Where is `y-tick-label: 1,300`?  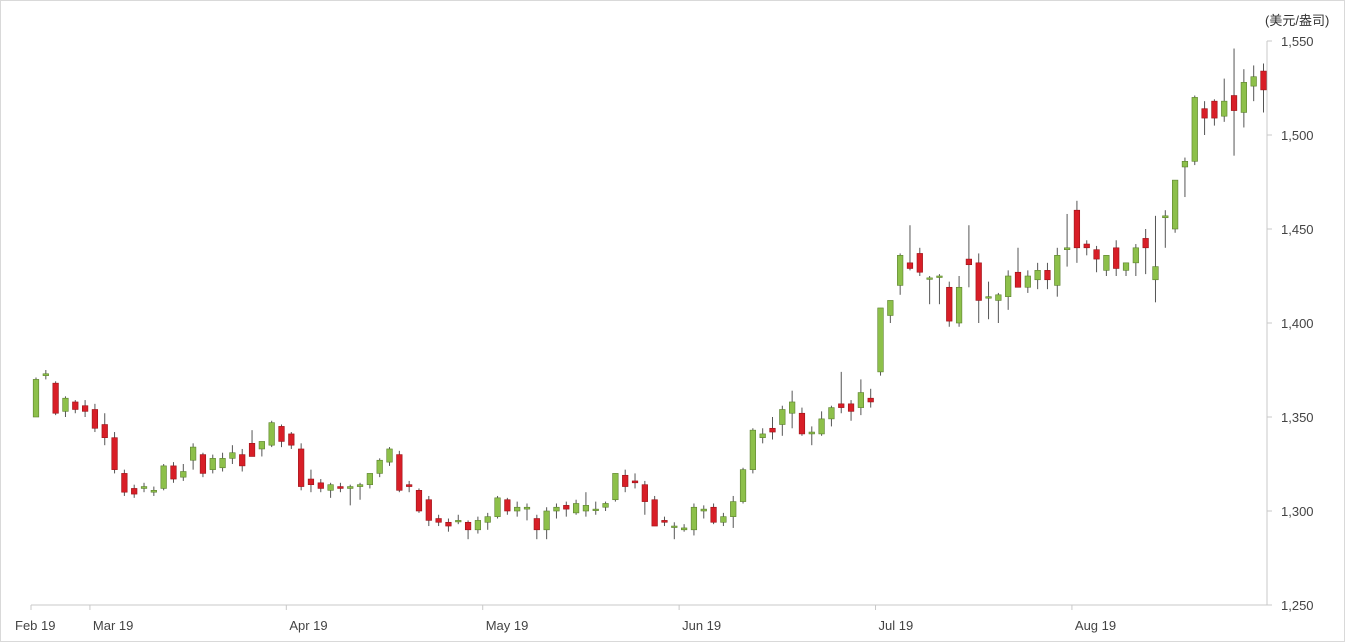
y-tick-label: 1,300 is located at coordinates (1297, 511).